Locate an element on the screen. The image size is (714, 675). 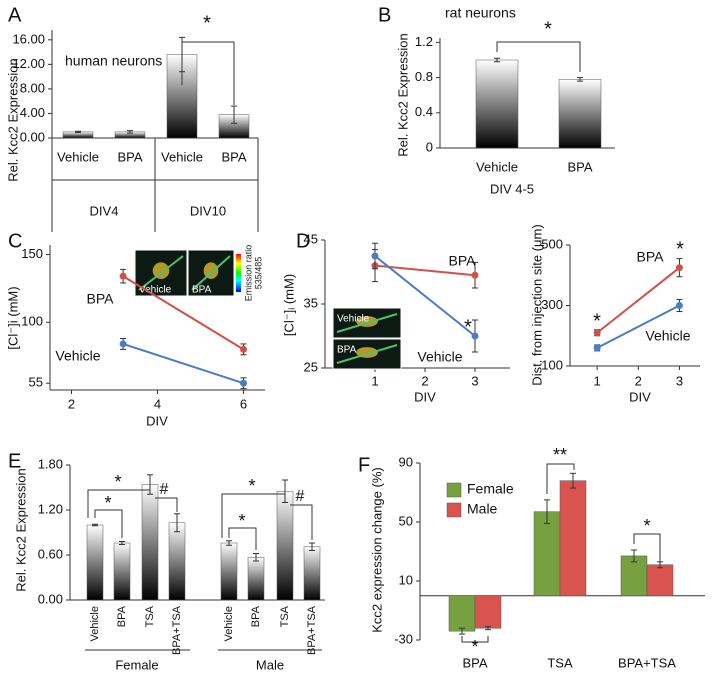
color-bar is located at coordinates (238, 273).